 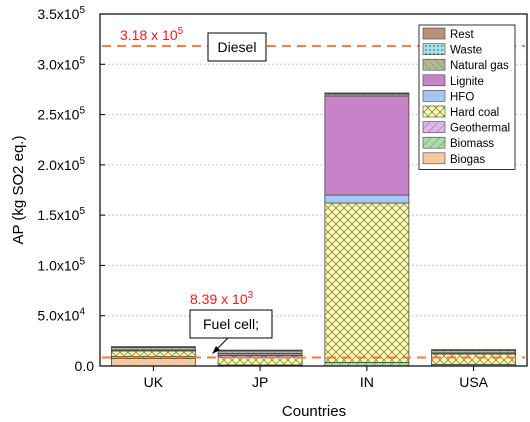 What do you see at coordinates (434, 49) in the screenshot?
I see `legend-swatch-waste-hatch` at bounding box center [434, 49].